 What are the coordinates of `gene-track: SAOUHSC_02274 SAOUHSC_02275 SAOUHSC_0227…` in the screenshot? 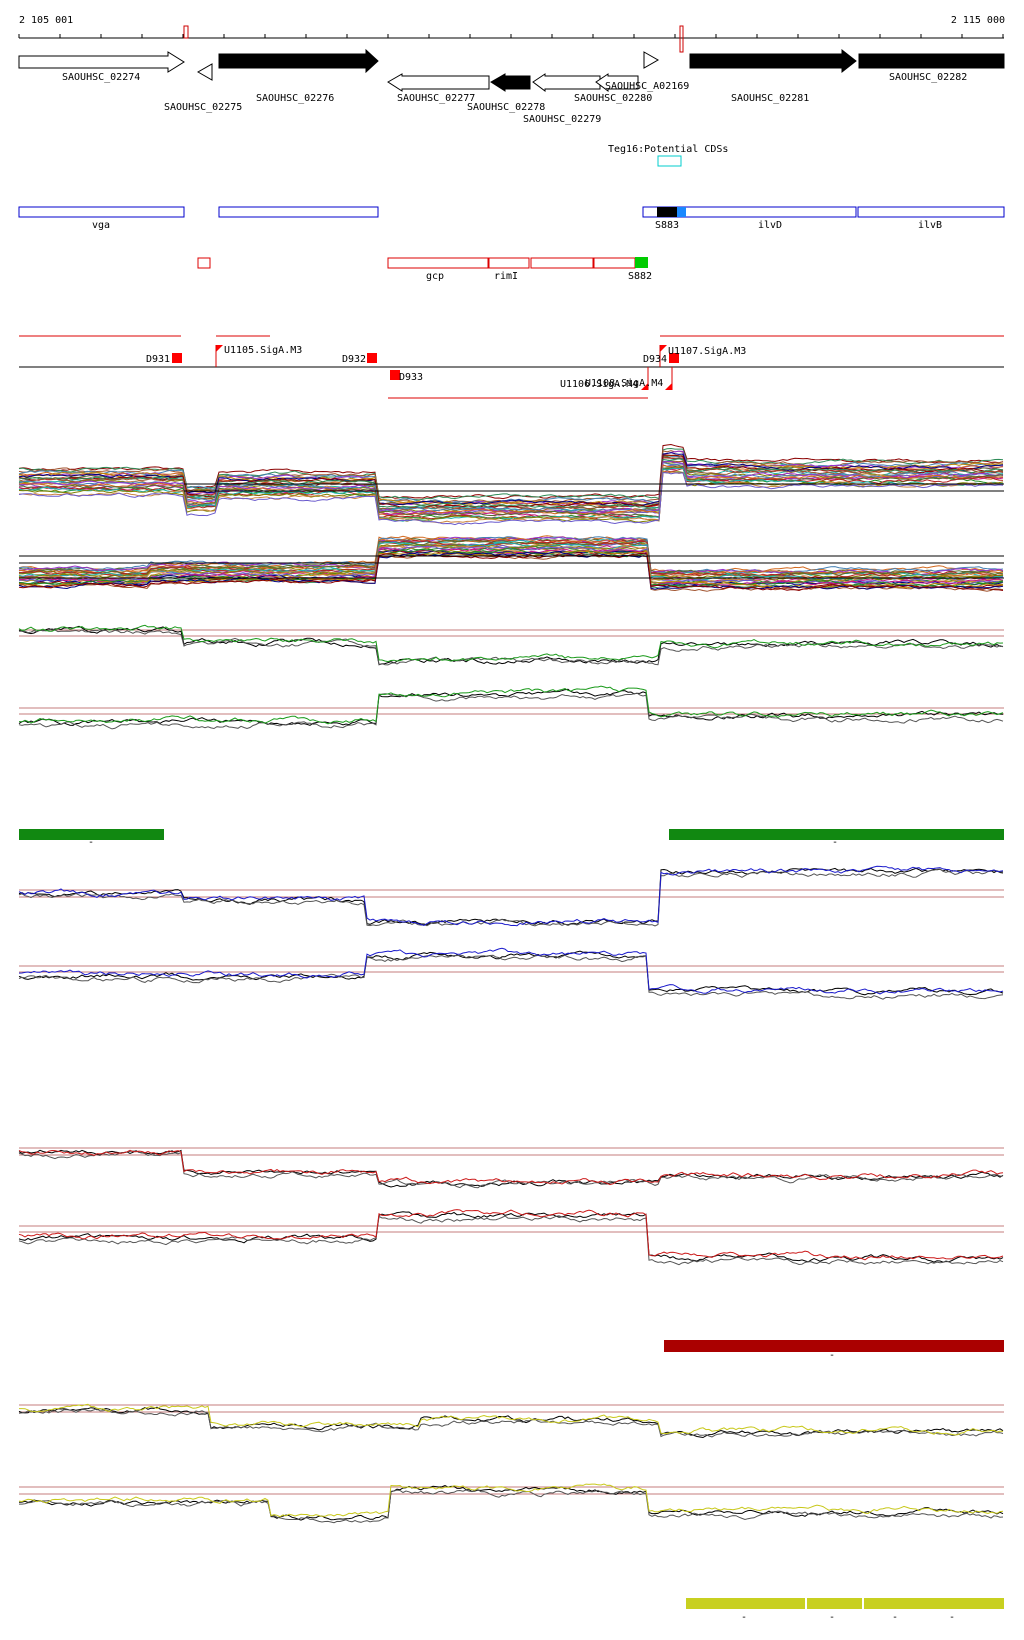 It's located at (511, 86).